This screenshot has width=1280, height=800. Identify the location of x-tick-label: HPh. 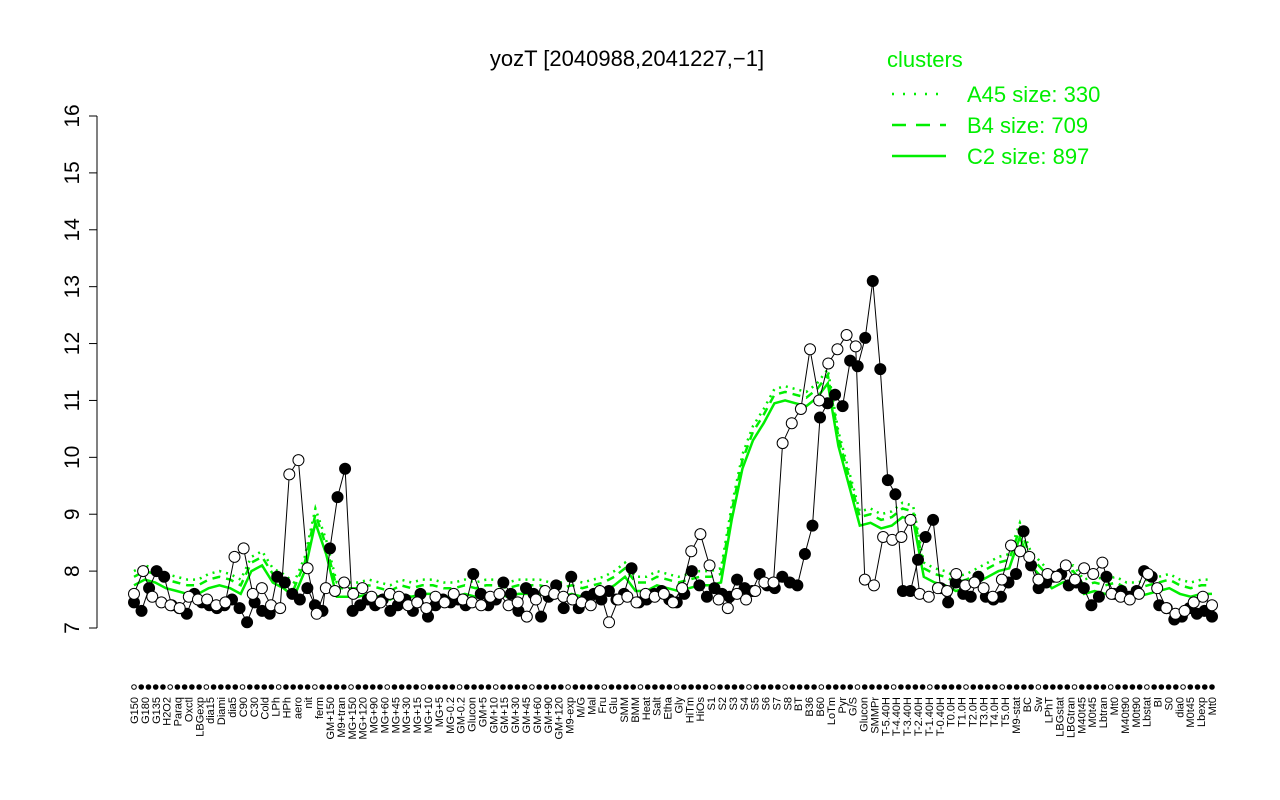
(287, 707).